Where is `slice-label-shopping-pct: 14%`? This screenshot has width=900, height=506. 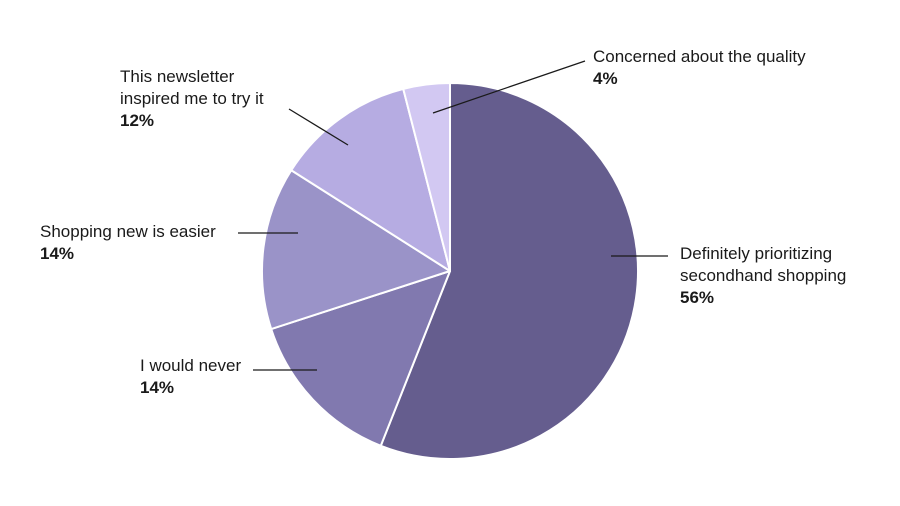 slice-label-shopping-pct: 14% is located at coordinates (57, 253).